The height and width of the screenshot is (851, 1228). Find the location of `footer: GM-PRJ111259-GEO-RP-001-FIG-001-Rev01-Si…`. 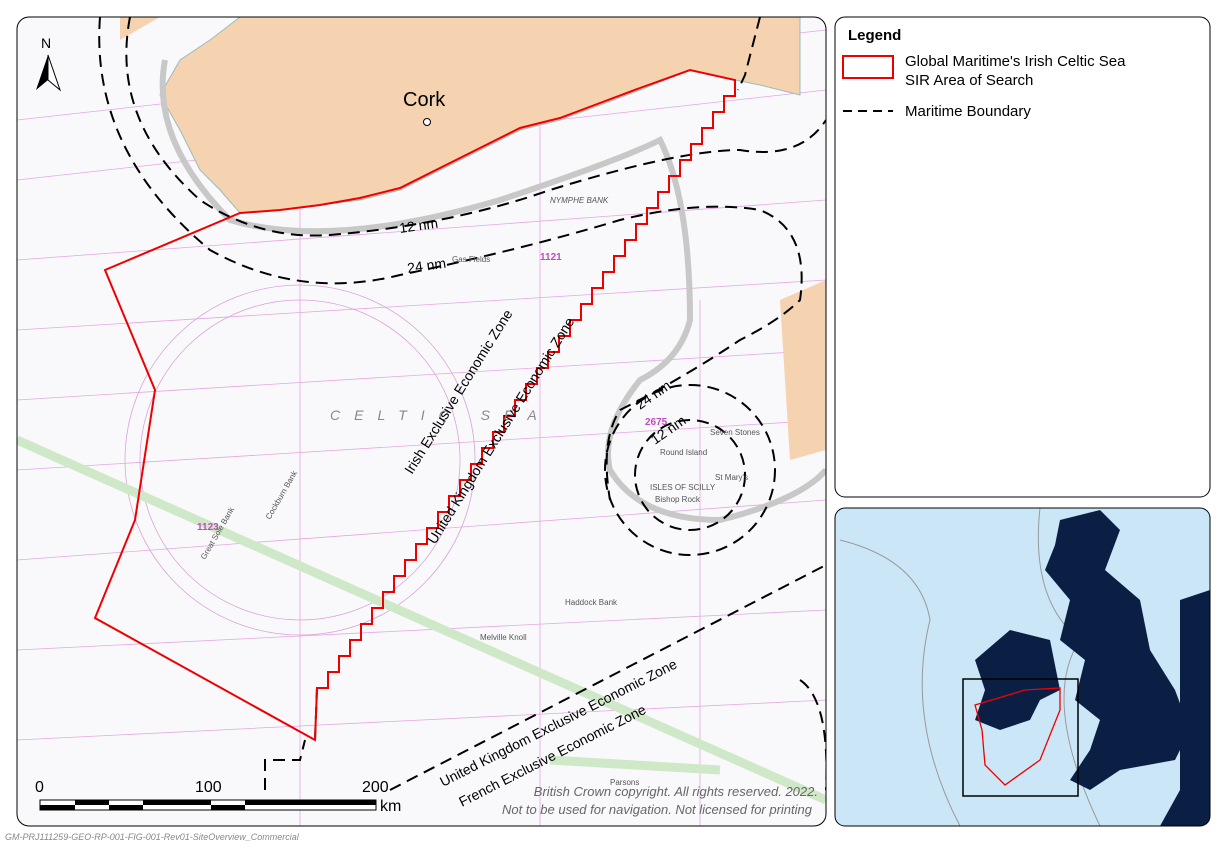

footer: GM-PRJ111259-GEO-RP-001-FIG-001-Rev01-Si… is located at coordinates (152, 837).